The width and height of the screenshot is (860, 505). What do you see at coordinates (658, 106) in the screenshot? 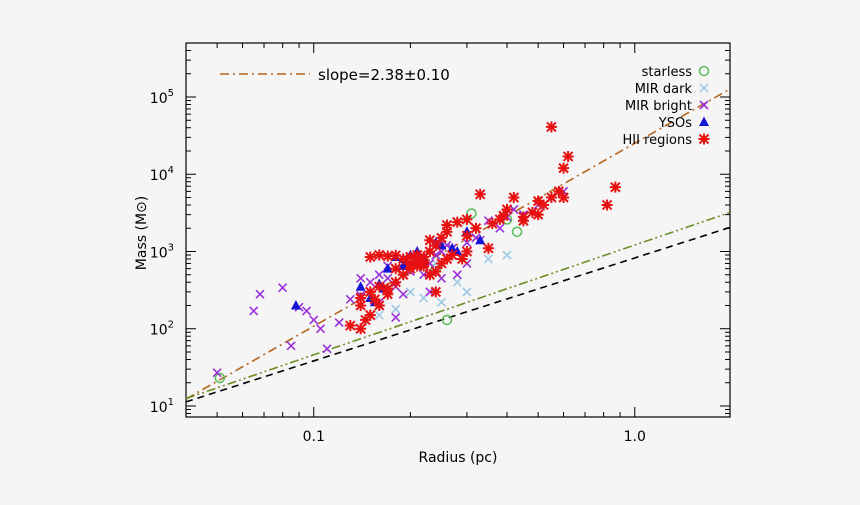
I see `legend-label: MIR bright` at bounding box center [658, 106].